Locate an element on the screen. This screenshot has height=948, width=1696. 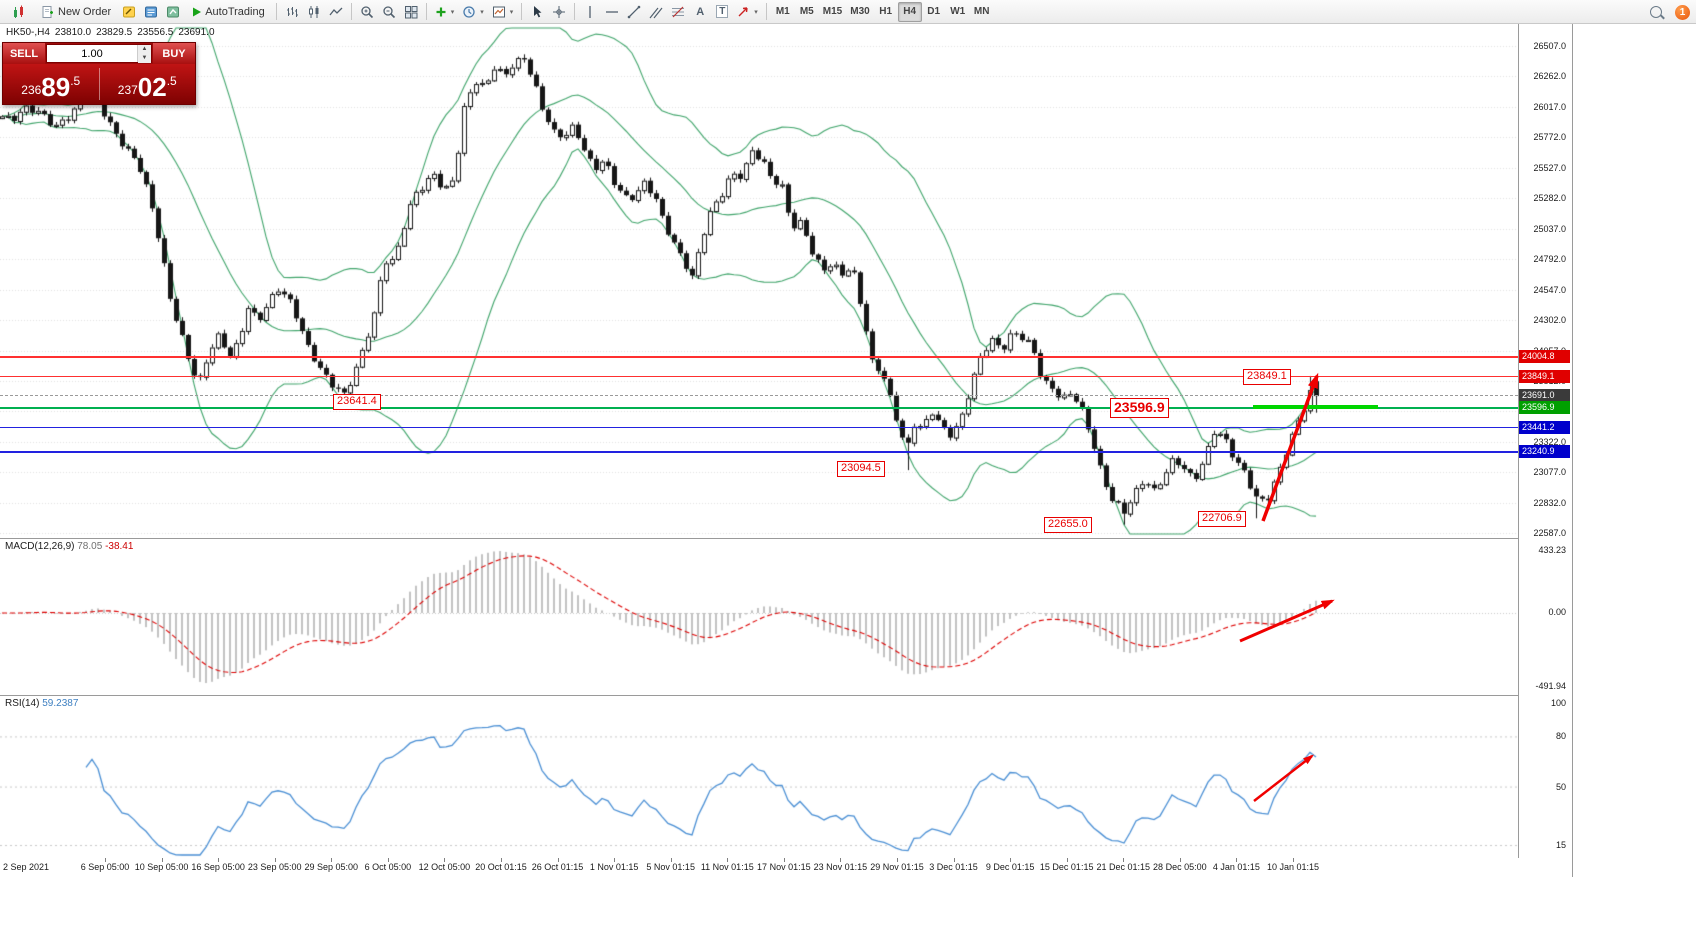
timeframe-button-m15: M15 is located at coordinates (832, 12).